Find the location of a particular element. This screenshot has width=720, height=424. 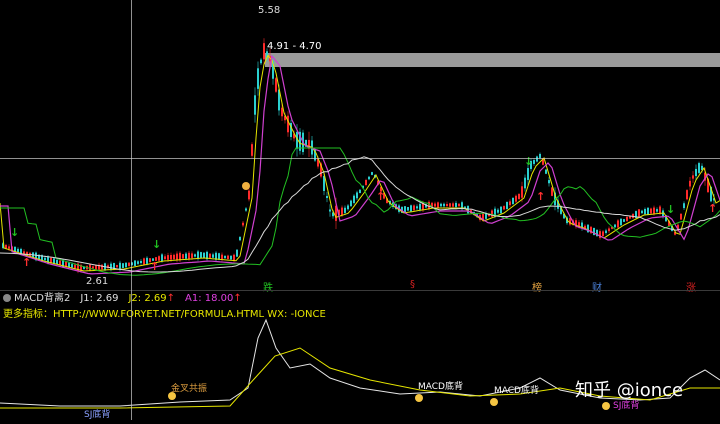

j1-value: J1: 2.69 is located at coordinates (99, 298).